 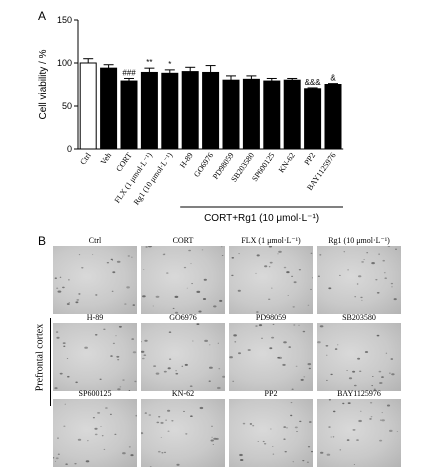 I want to click on y-axis-label: Cell viability / %, so click(x=43, y=84).